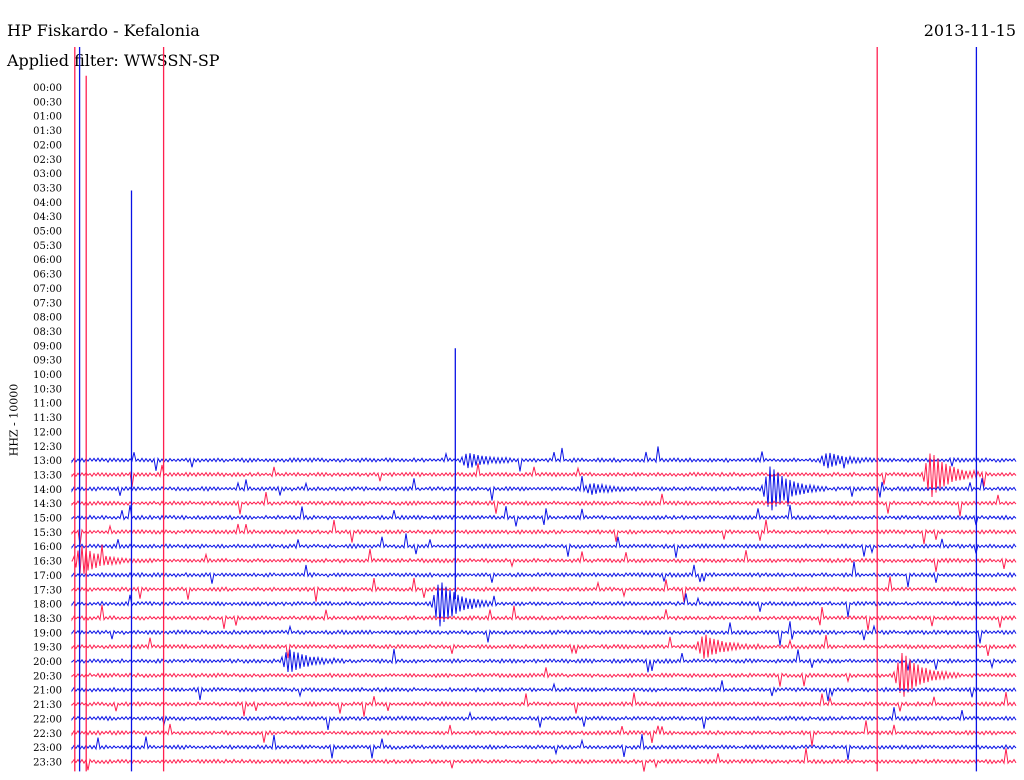 The width and height of the screenshot is (1024, 780). Describe the element at coordinates (47, 547) in the screenshot. I see `time-tick-label: 16:00` at that location.